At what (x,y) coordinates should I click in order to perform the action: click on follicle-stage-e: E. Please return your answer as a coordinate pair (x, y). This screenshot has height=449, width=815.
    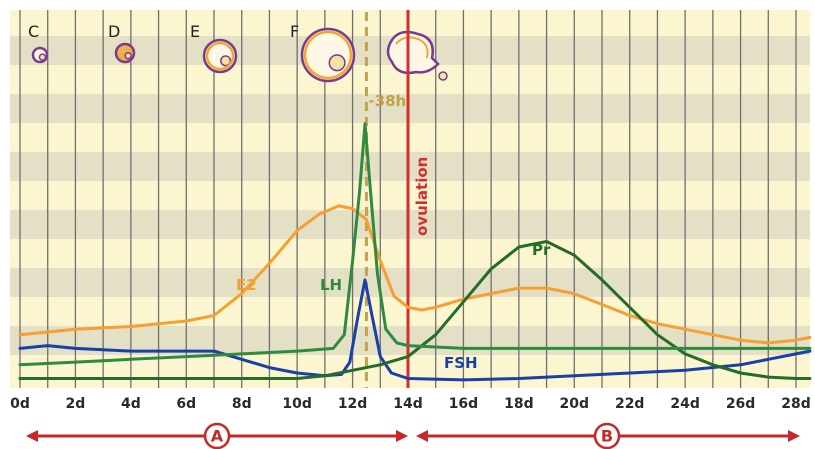
    Looking at the image, I should click on (214, 48).